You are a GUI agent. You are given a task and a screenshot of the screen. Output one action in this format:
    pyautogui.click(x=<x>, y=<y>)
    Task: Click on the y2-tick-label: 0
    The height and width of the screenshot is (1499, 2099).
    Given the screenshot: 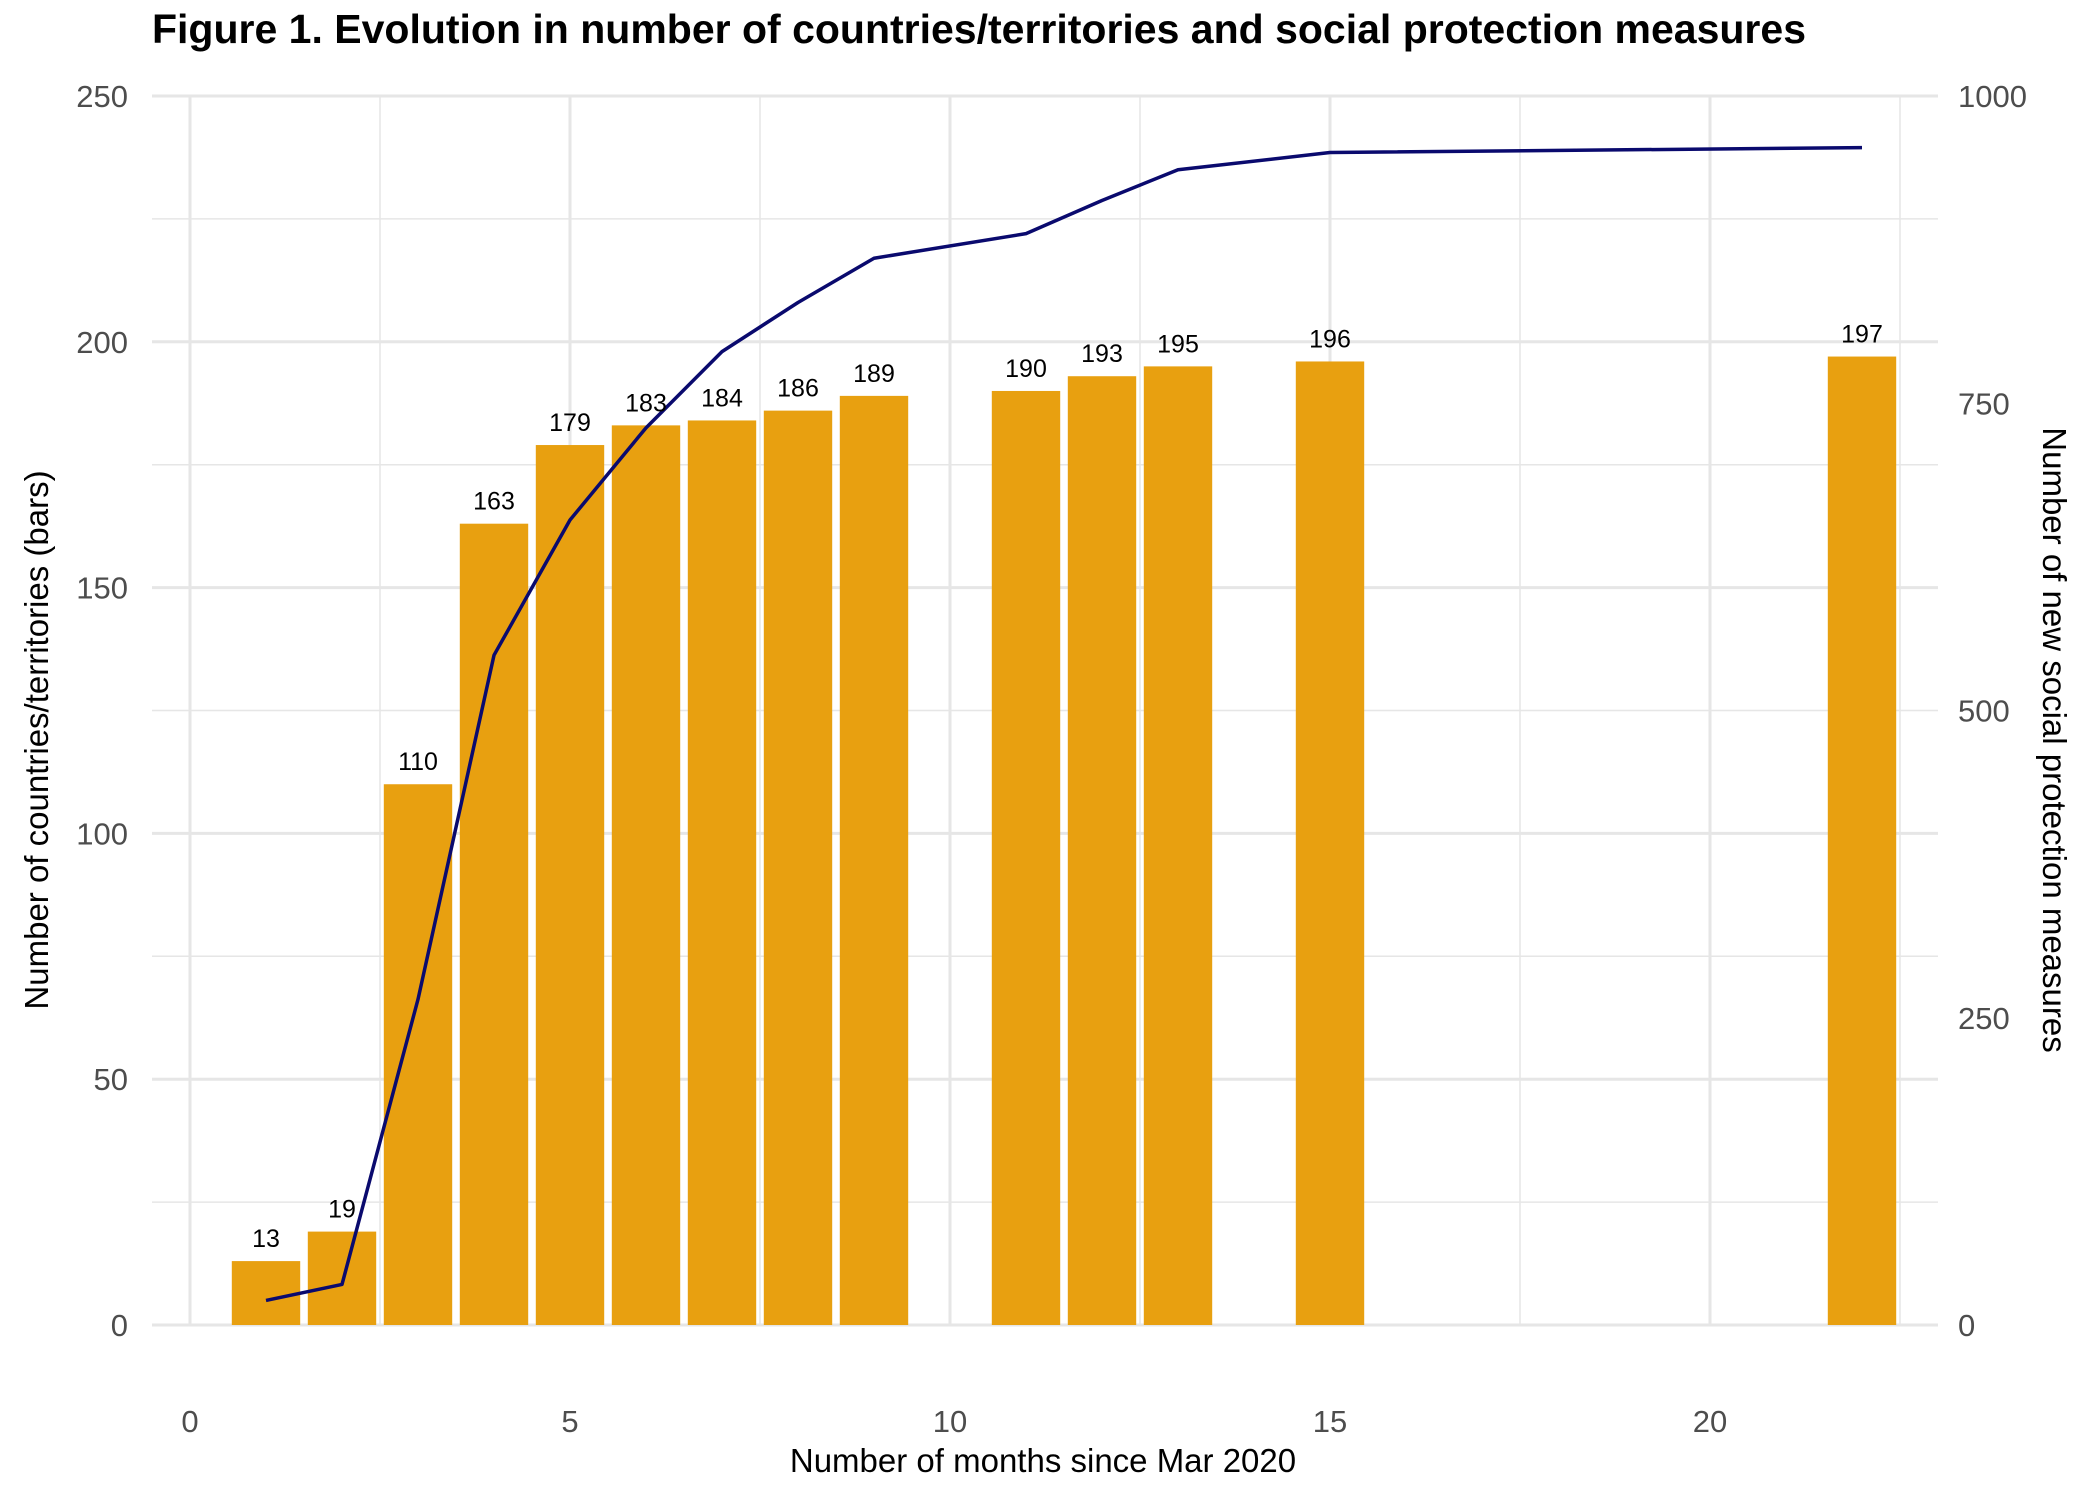 What is the action you would take?
    pyautogui.click(x=1966, y=1325)
    